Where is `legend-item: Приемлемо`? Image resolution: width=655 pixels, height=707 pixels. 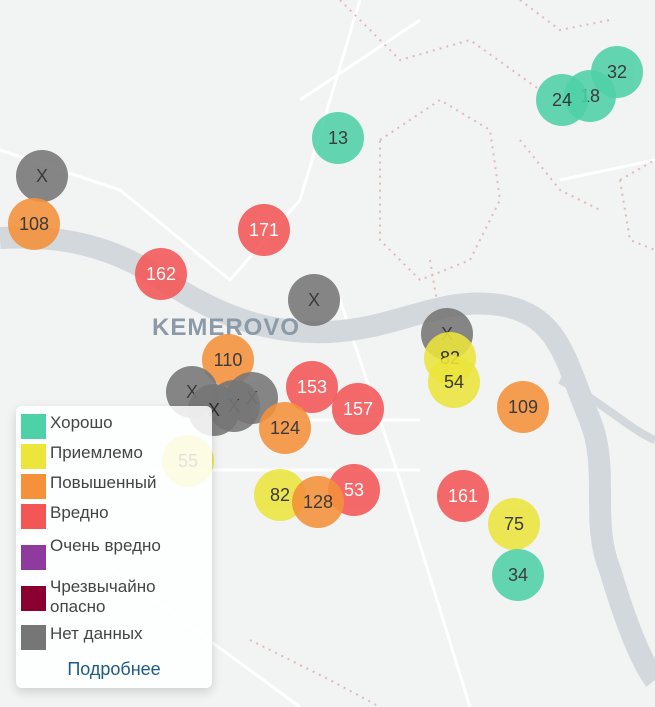
legend-item: Приемлемо is located at coordinates (116, 456).